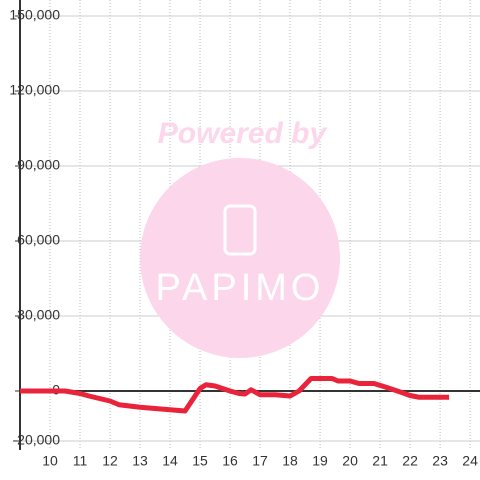 This screenshot has width=480, height=480. What do you see at coordinates (240, 288) in the screenshot?
I see `watermark-logo: PAPIMO` at bounding box center [240, 288].